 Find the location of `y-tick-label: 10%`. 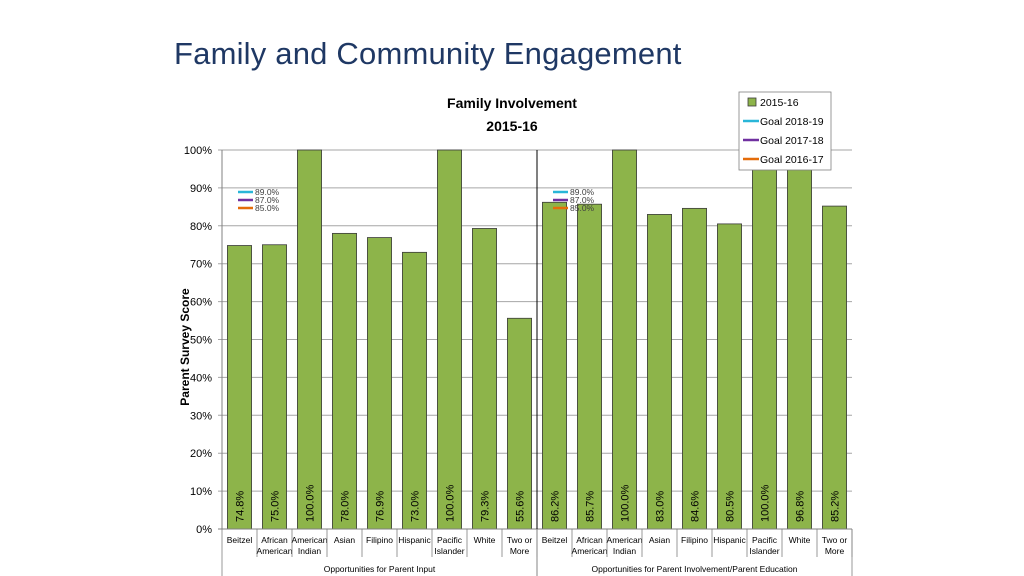

y-tick-label: 10% is located at coordinates (201, 492).